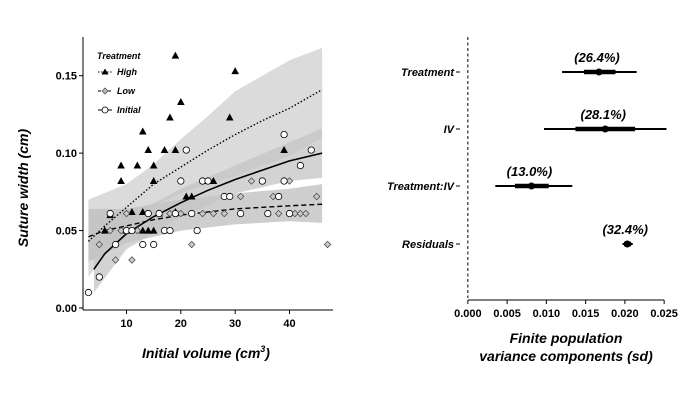 This screenshot has width=680, height=400. What do you see at coordinates (262, 349) in the screenshot?
I see `x-axis-title-superscript: 3` at bounding box center [262, 349].